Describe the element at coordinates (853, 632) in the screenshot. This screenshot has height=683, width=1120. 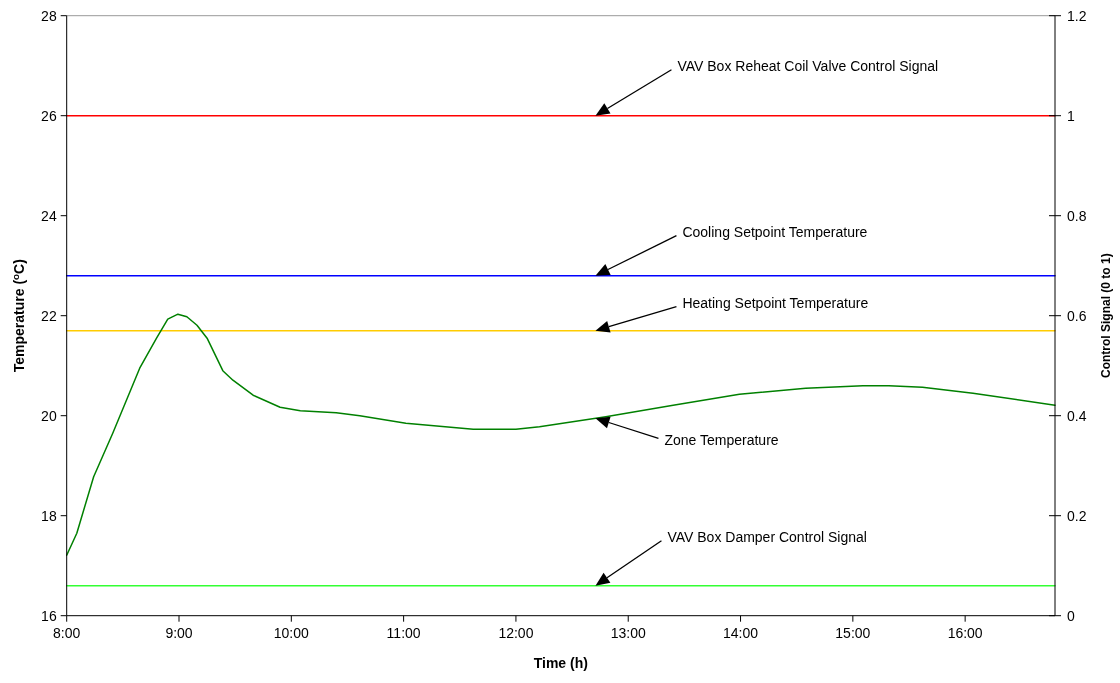
I see `x-tick-label: 15:00` at that location.